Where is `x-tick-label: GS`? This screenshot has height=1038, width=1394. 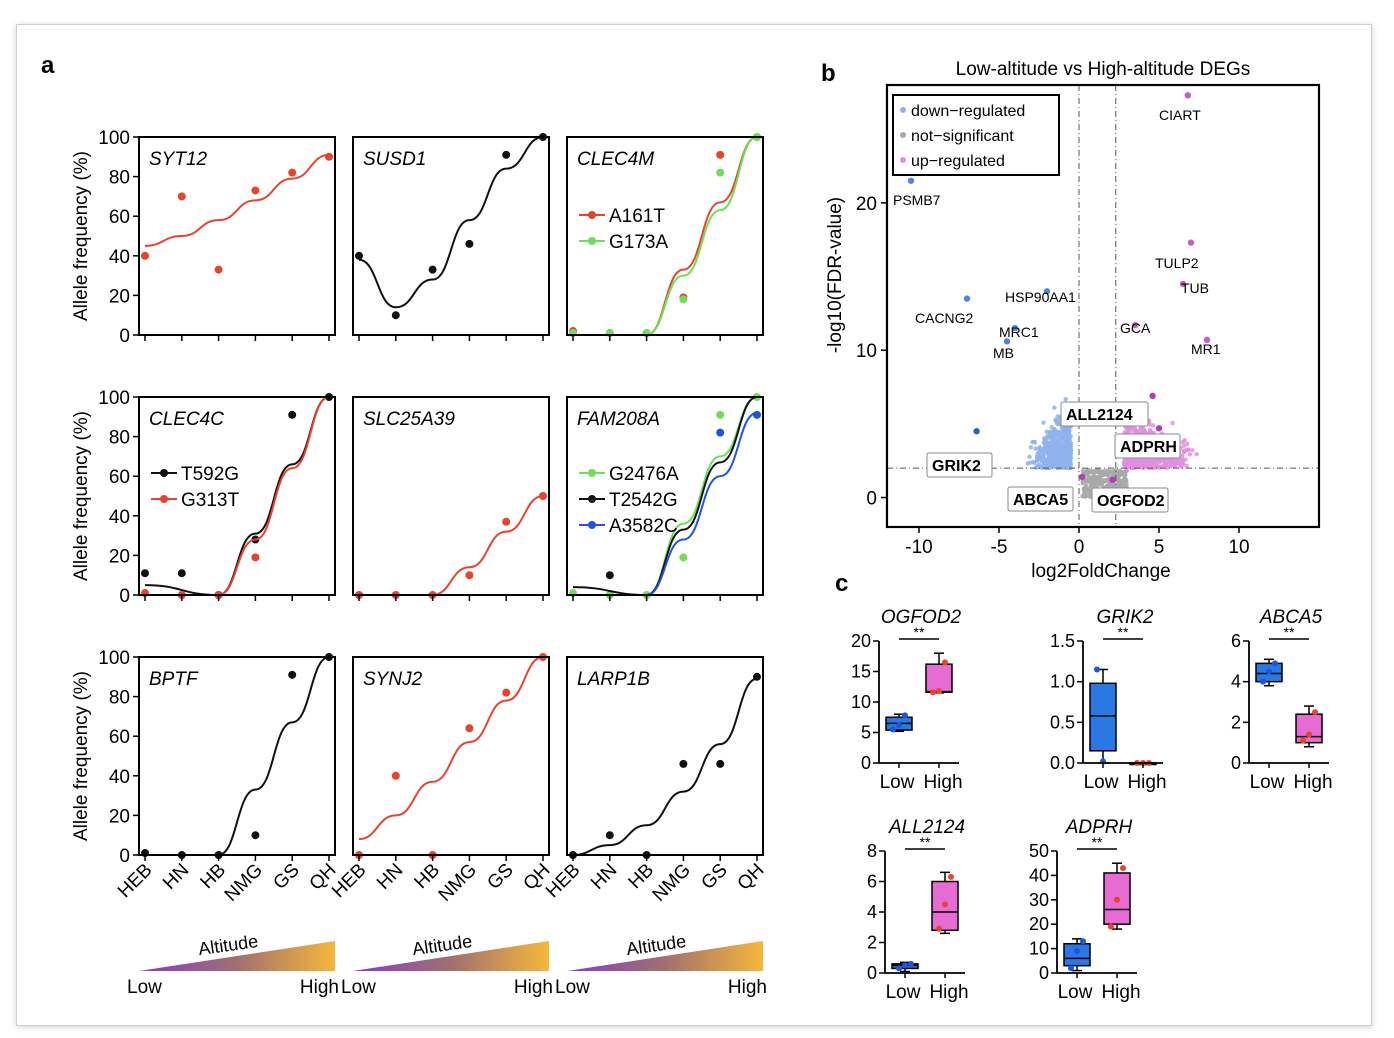
x-tick-label: GS is located at coordinates (500, 877).